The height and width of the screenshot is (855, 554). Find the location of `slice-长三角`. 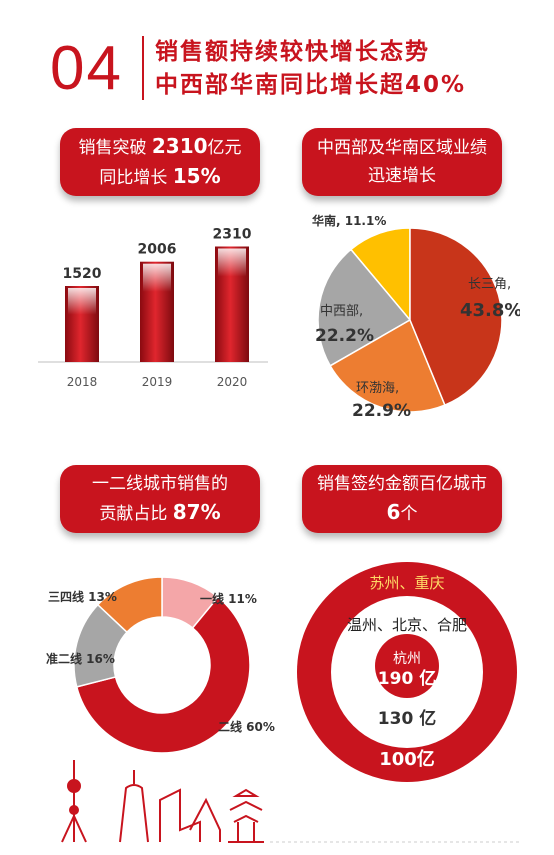

slice-长三角 is located at coordinates (456, 317).